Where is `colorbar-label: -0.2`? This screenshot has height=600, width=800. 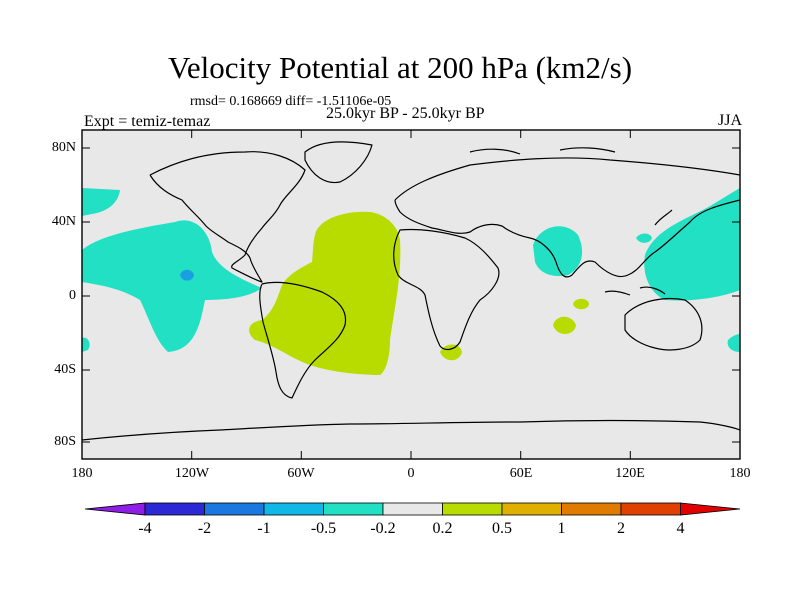 colorbar-label: -0.2 is located at coordinates (383, 528).